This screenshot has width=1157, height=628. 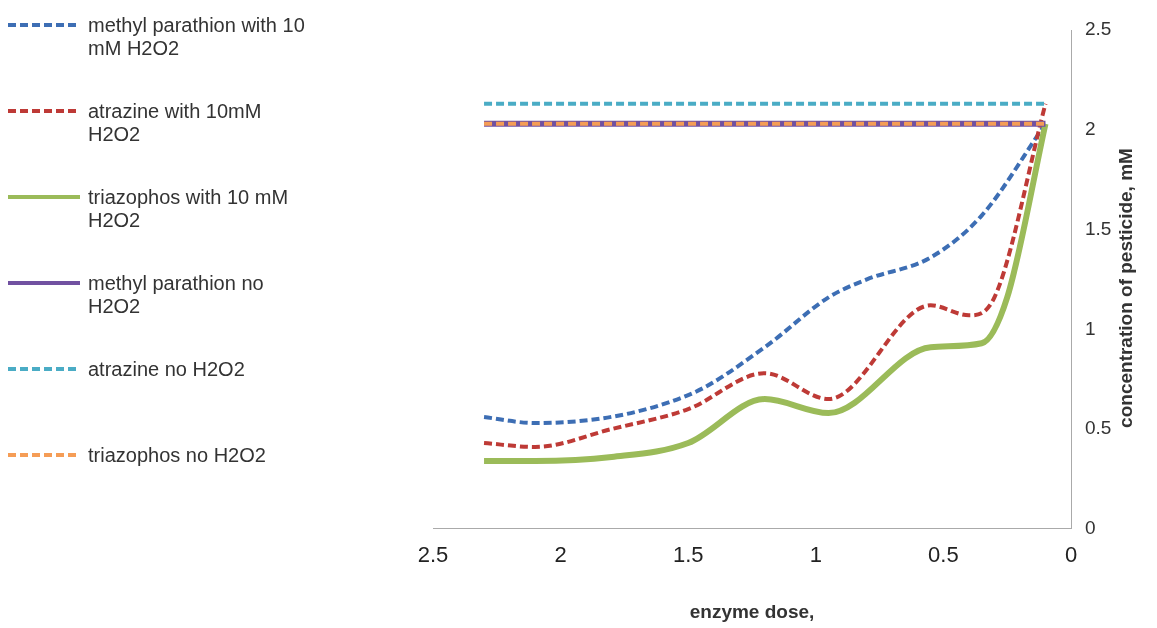 I want to click on x-tick-label: 2.5, so click(x=433, y=555).